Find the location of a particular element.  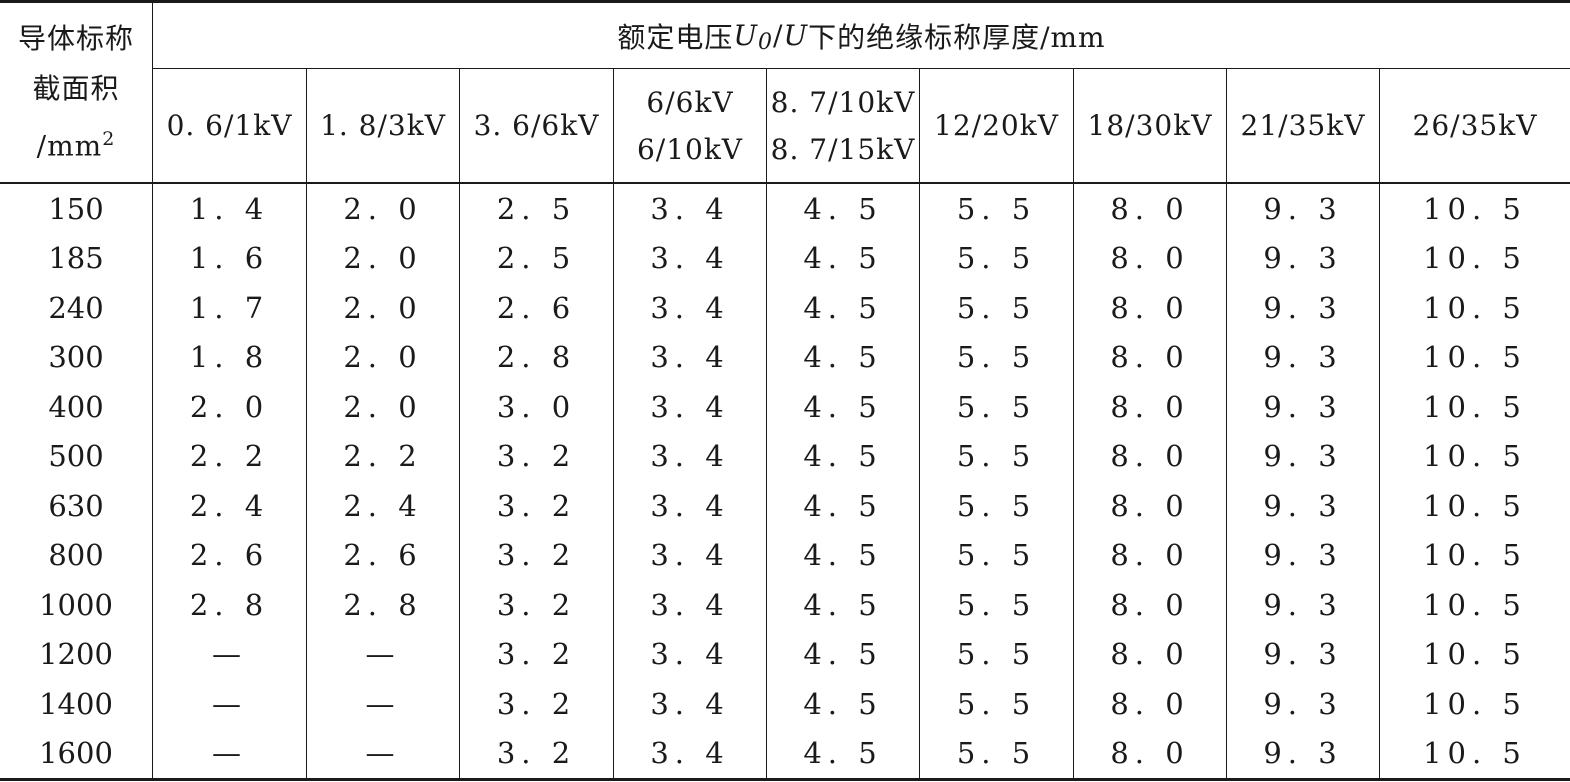

row-area-value: 500 is located at coordinates (76, 456).